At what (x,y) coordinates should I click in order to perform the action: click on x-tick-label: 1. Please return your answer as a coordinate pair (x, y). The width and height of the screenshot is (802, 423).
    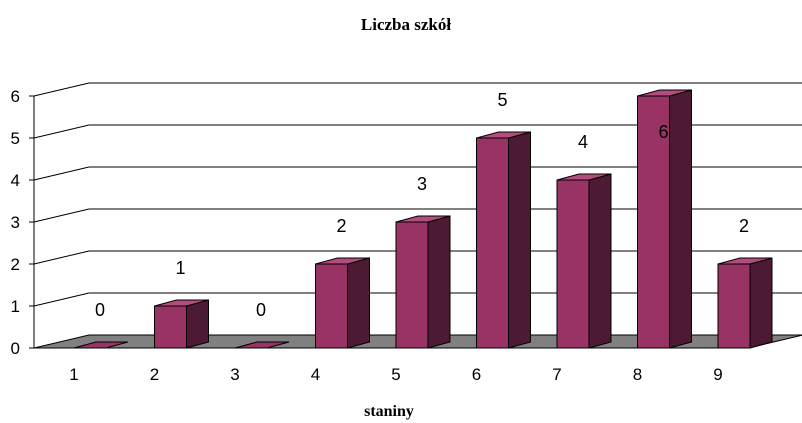
    Looking at the image, I should click on (73, 374).